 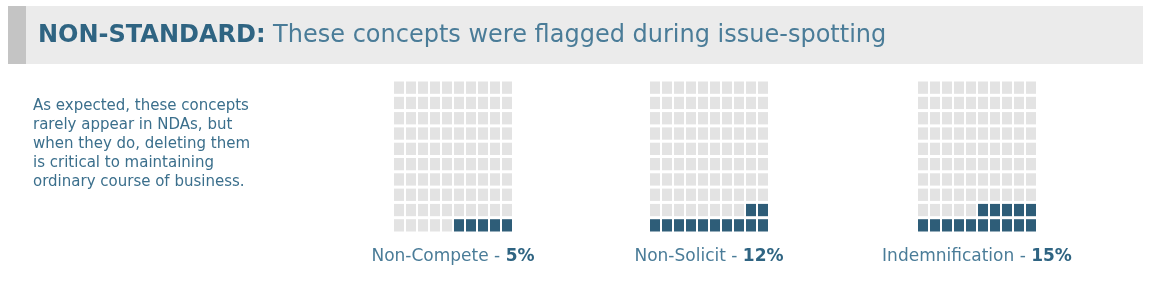 What do you see at coordinates (954, 255) in the screenshot?
I see `category-label: Indemnification -` at bounding box center [954, 255].